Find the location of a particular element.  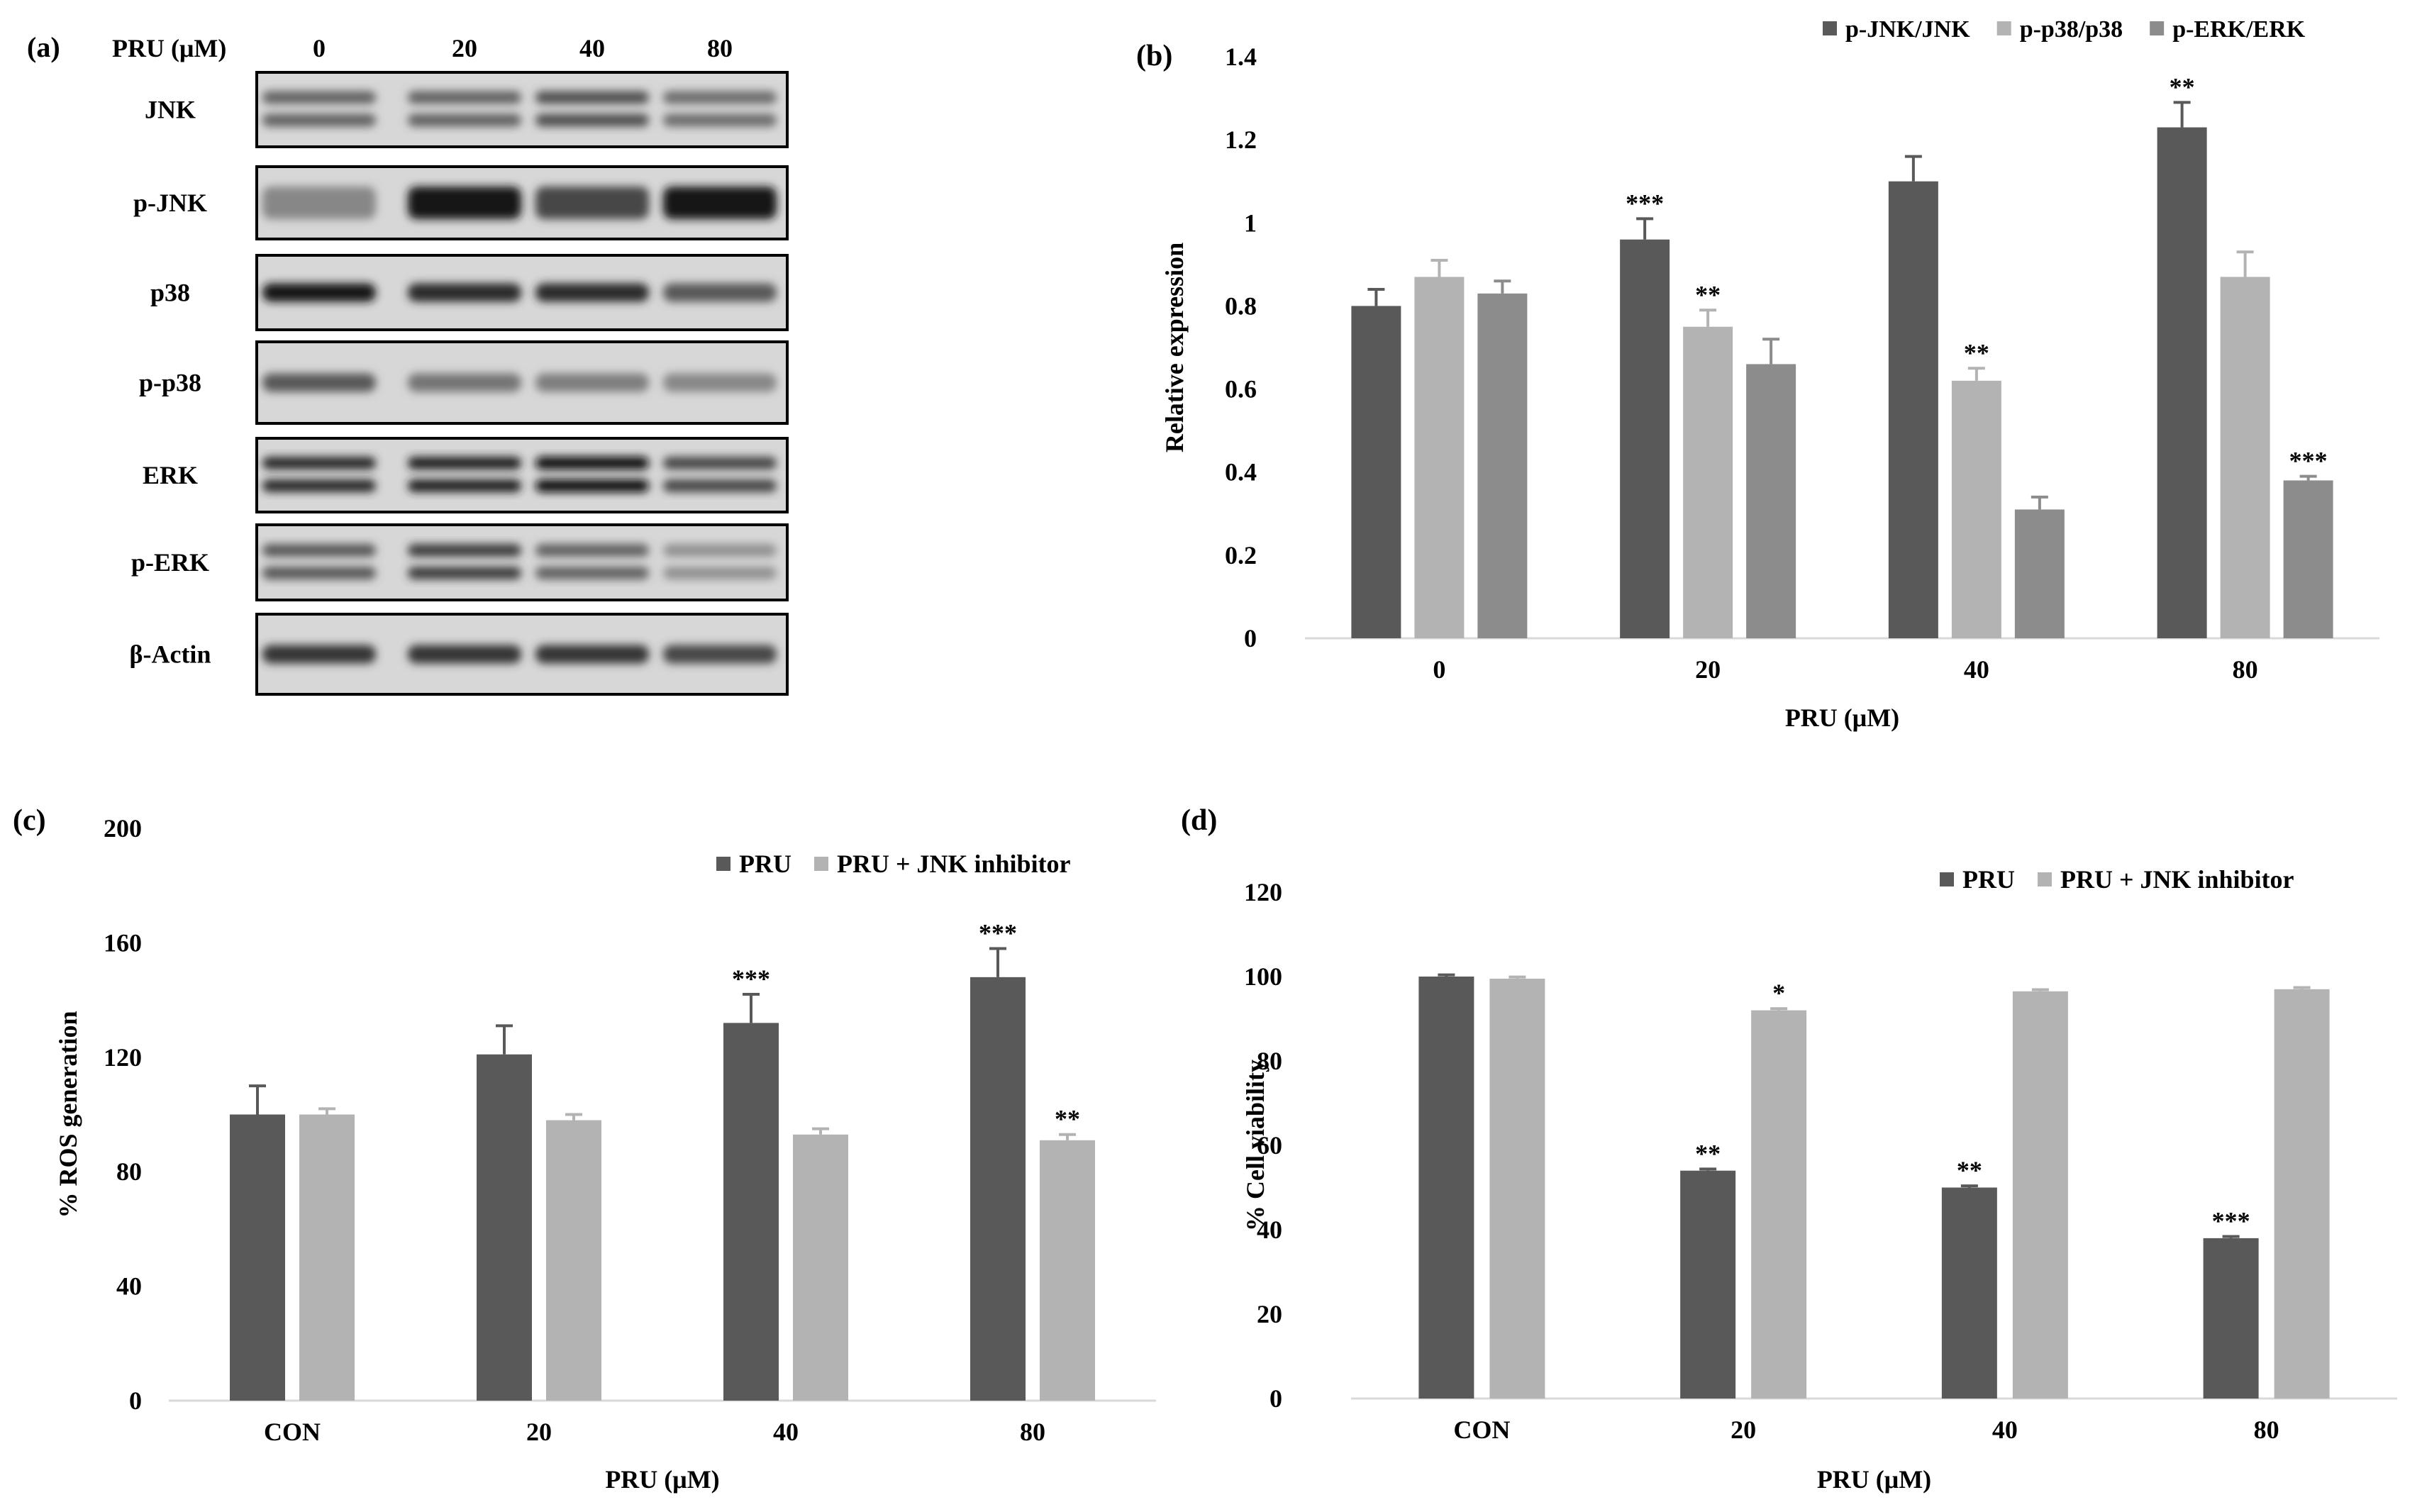

legend: PRU PRU + JNK inhibitor is located at coordinates (2117, 879).